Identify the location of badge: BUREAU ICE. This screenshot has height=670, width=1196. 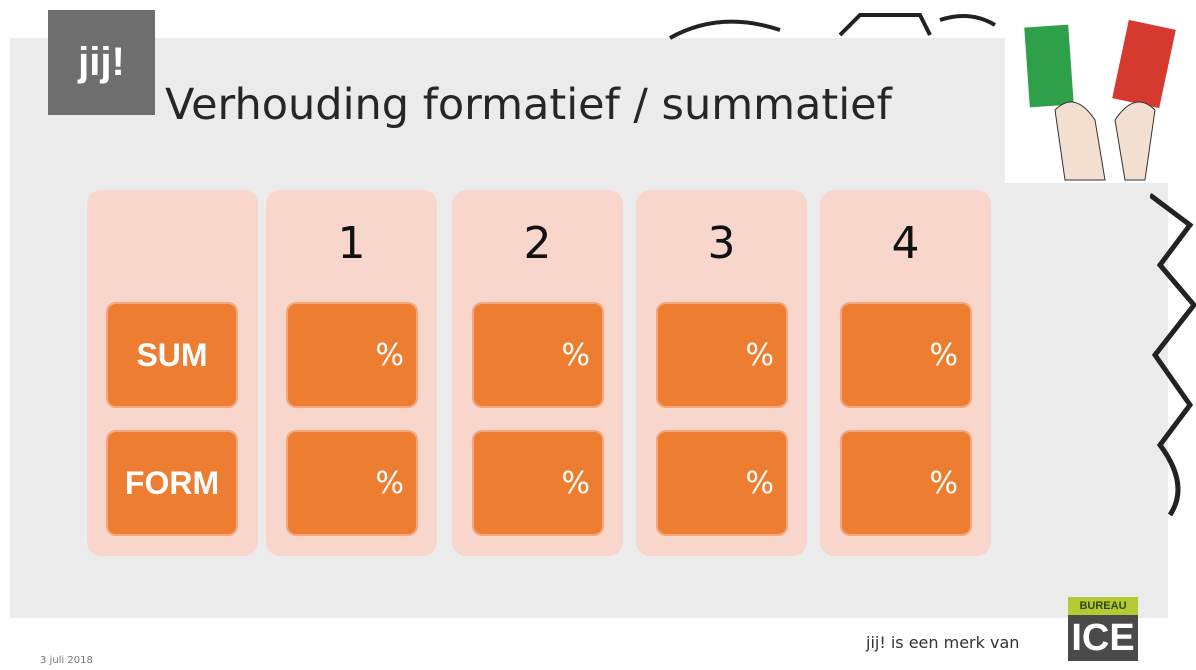
(1103, 629).